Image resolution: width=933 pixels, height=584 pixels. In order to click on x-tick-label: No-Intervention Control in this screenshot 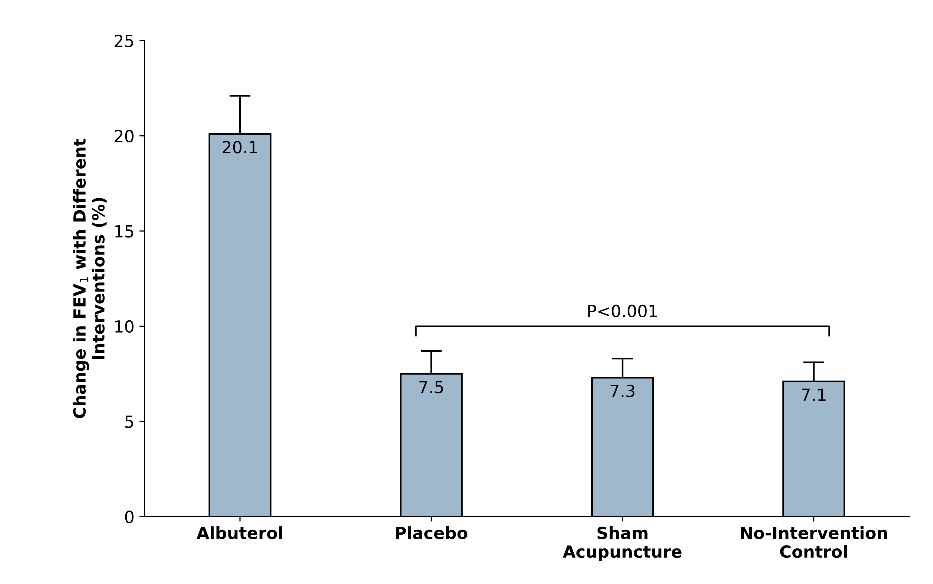, I will do `click(814, 542)`.